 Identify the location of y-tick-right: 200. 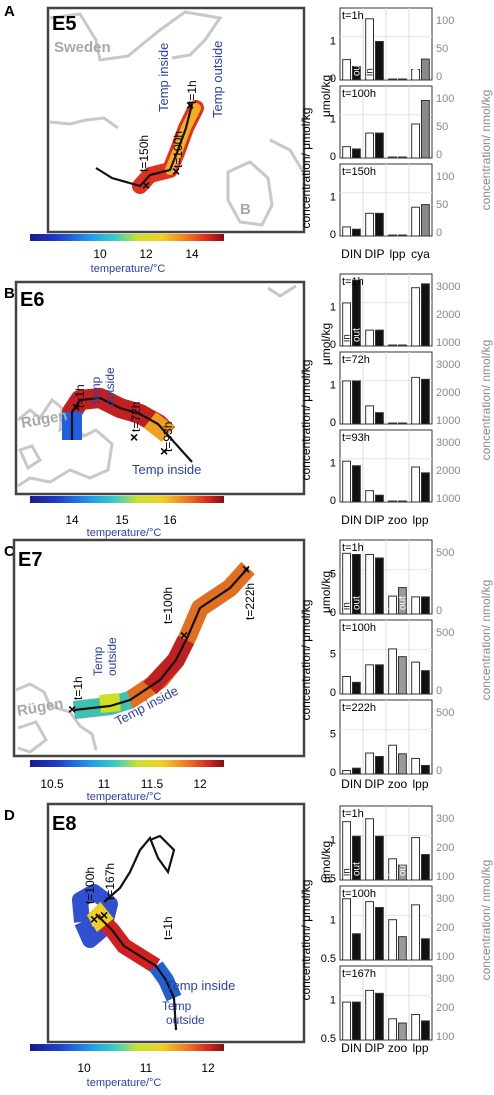
(445, 848).